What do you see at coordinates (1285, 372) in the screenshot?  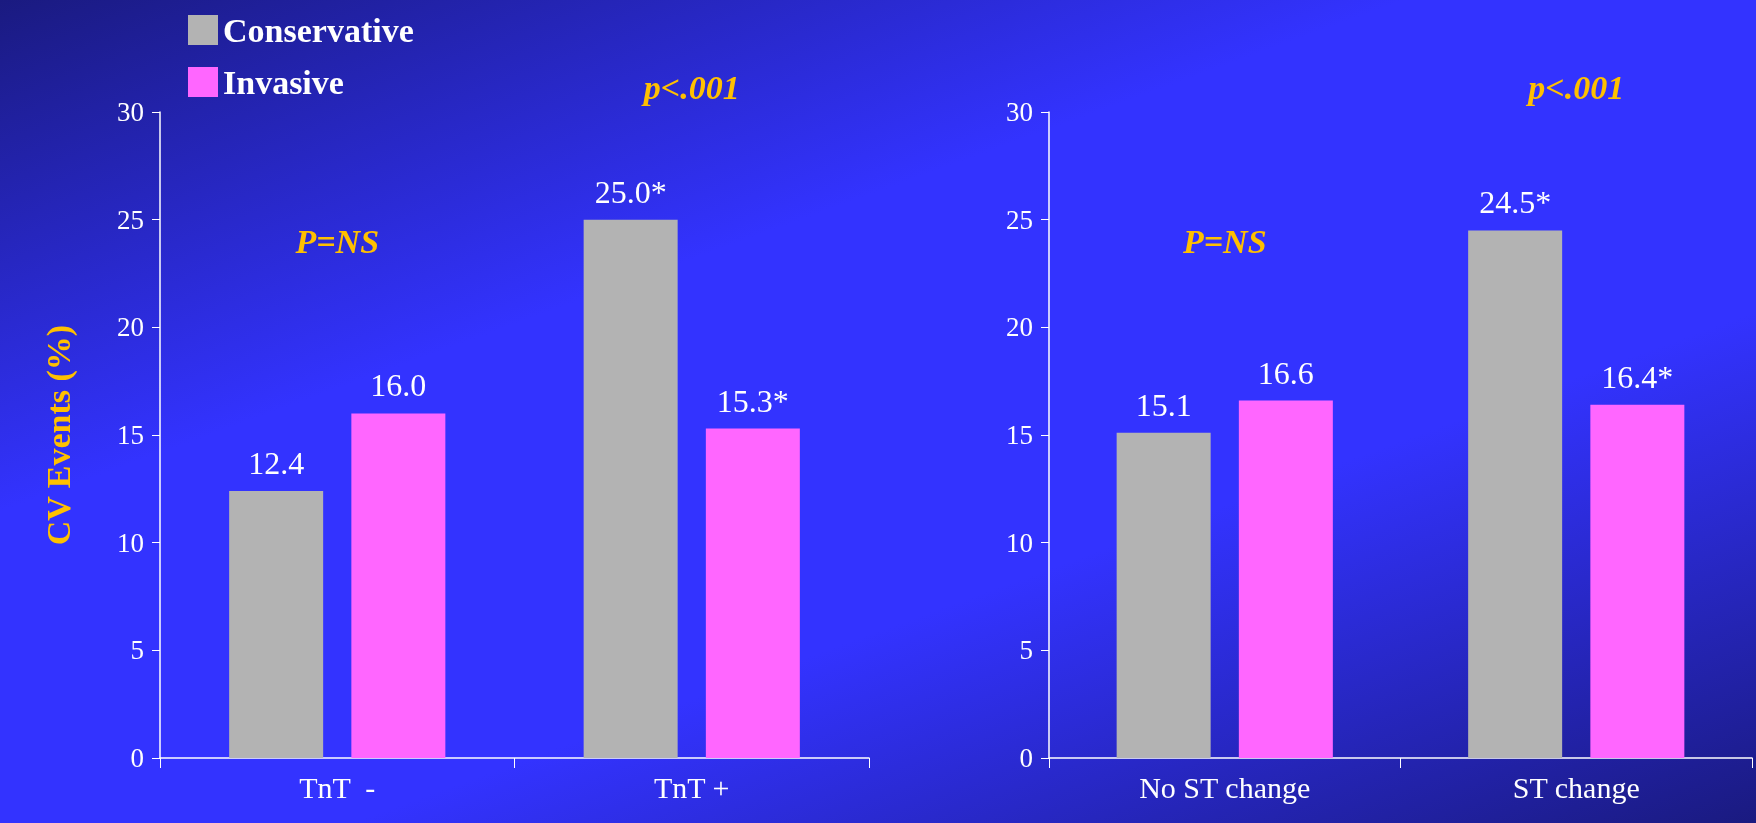 I see `data-label: 16.6` at bounding box center [1285, 372].